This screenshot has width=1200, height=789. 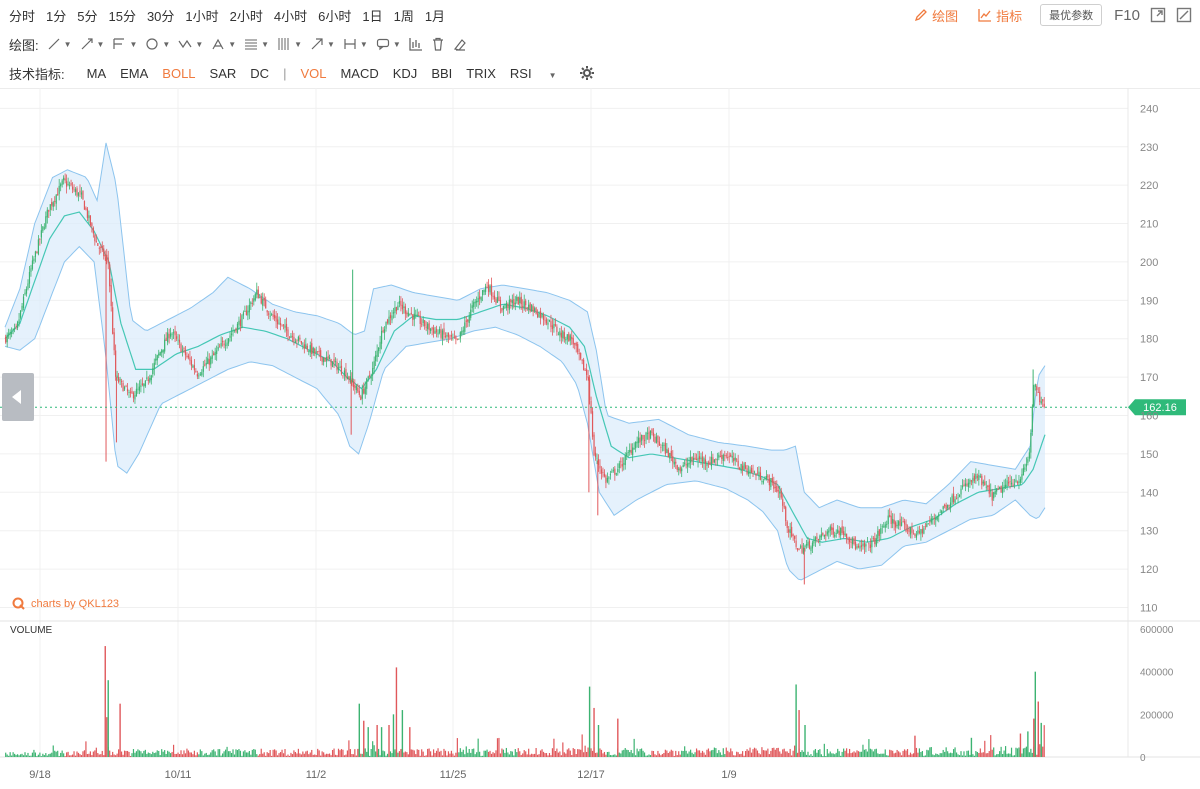 What do you see at coordinates (92, 44) in the screenshot?
I see `ray-tool: ▼` at bounding box center [92, 44].